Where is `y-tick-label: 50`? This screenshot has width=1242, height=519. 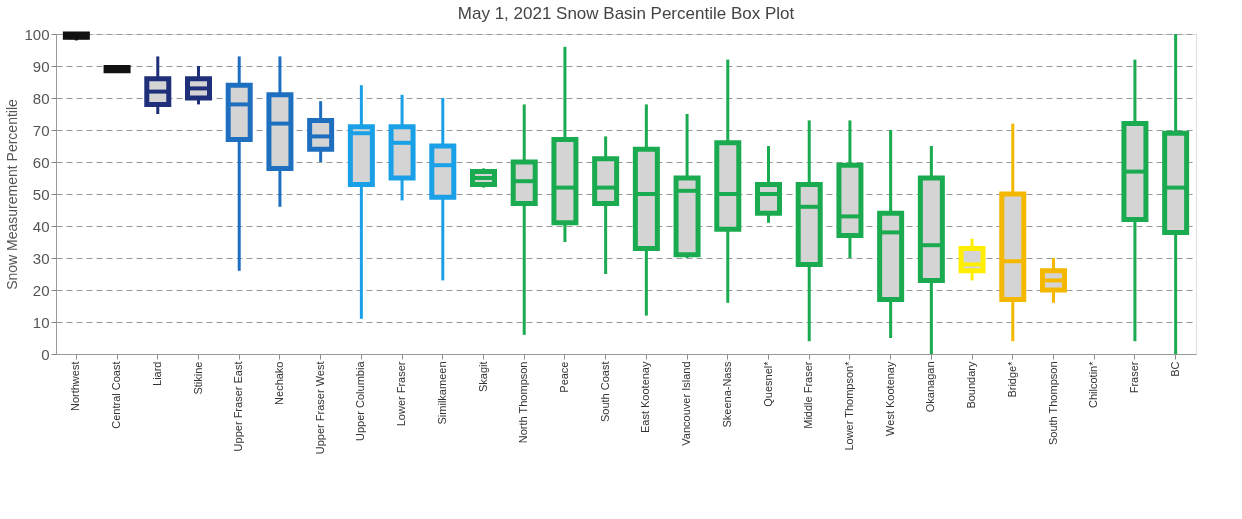
y-tick-label: 50 is located at coordinates (41, 194).